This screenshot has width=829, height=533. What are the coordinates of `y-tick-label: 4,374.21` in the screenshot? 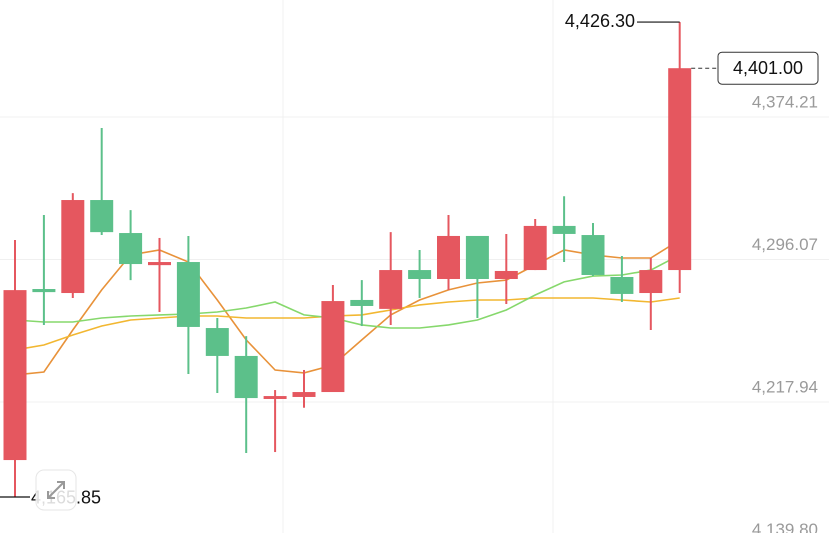 It's located at (785, 102).